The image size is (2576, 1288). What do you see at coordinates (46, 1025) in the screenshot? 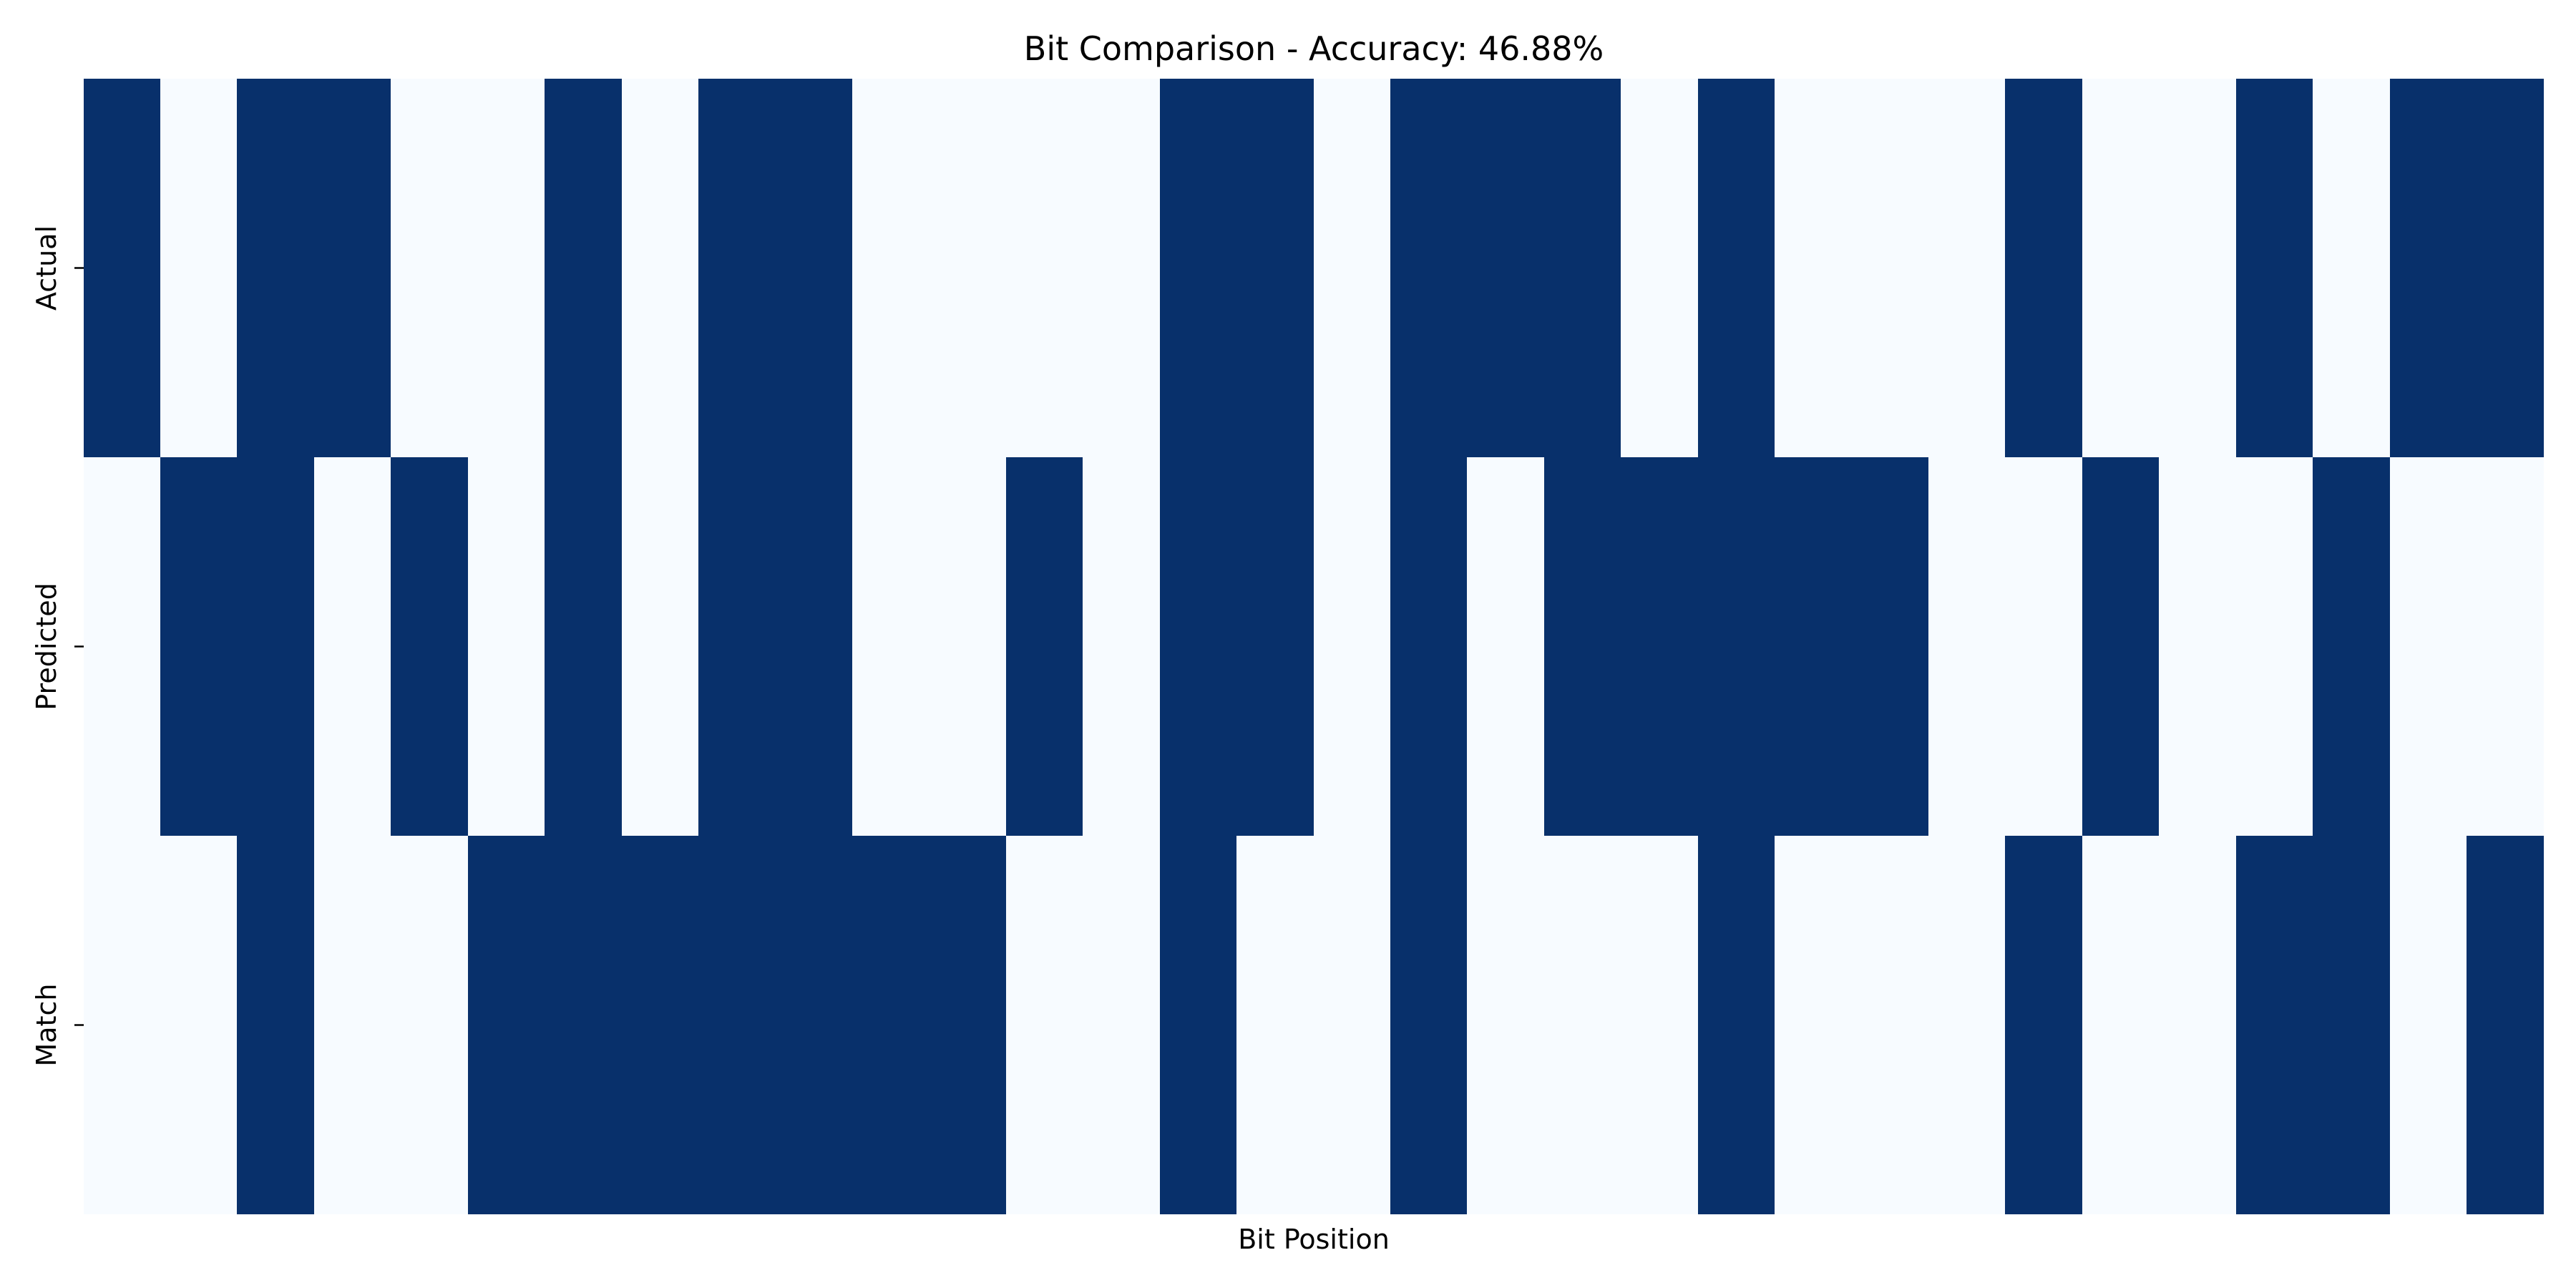
I see `y-tick-label-match: Match` at bounding box center [46, 1025].